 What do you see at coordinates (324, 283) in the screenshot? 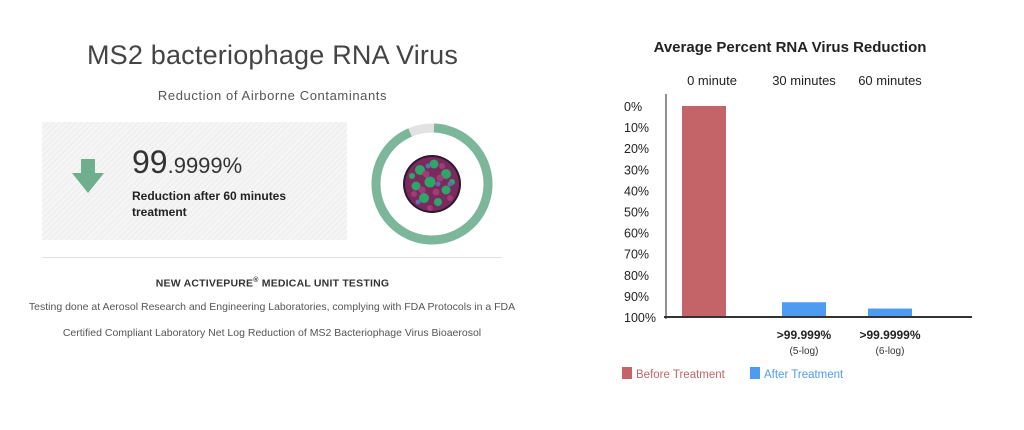
I see `testing-heading-suffix: MEDICAL UNIT TESTING` at bounding box center [324, 283].